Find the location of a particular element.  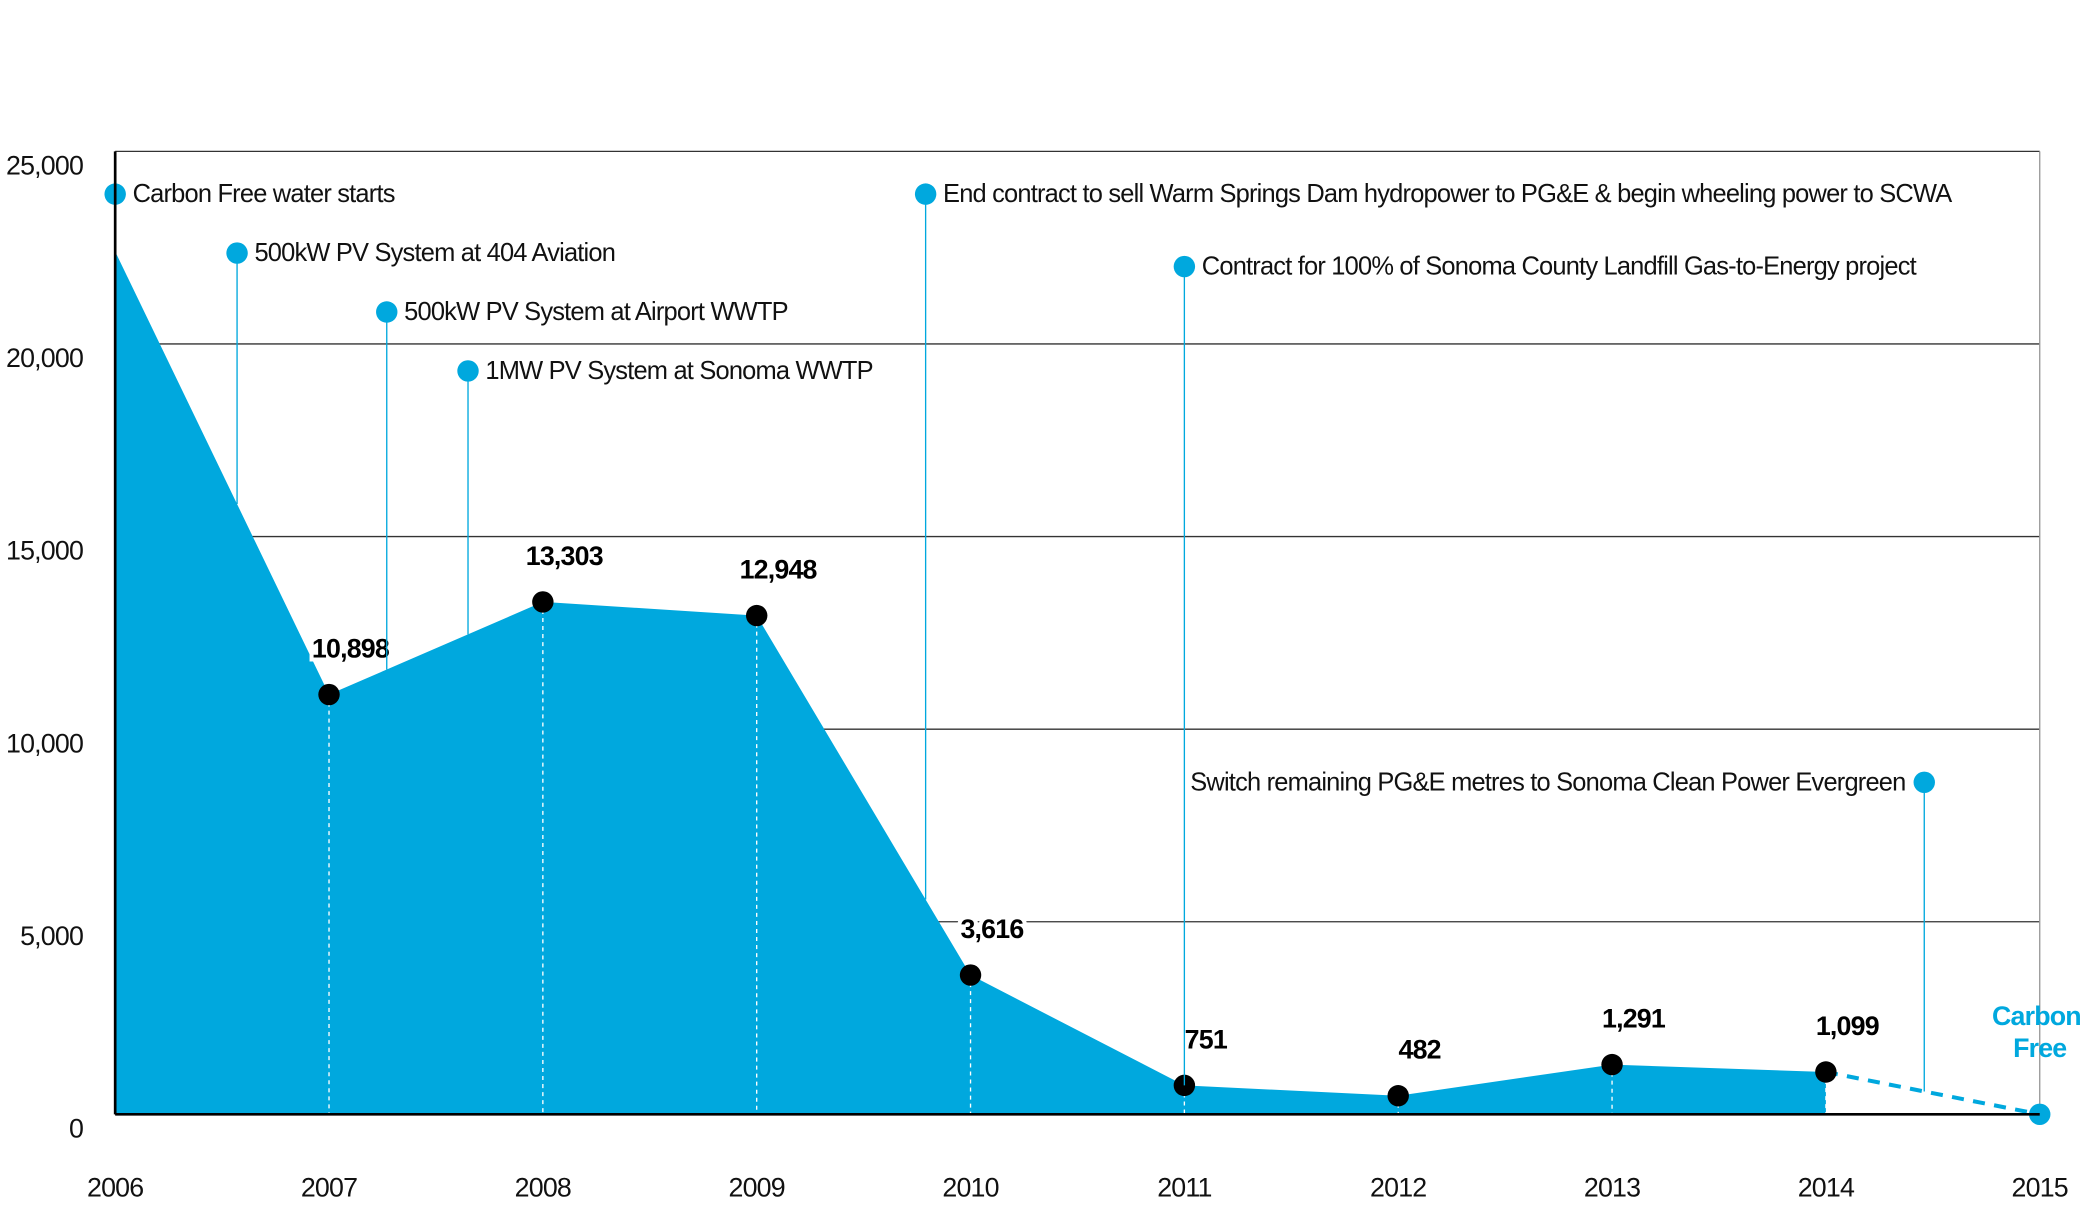

data-label: 1,099 is located at coordinates (1847, 1026).